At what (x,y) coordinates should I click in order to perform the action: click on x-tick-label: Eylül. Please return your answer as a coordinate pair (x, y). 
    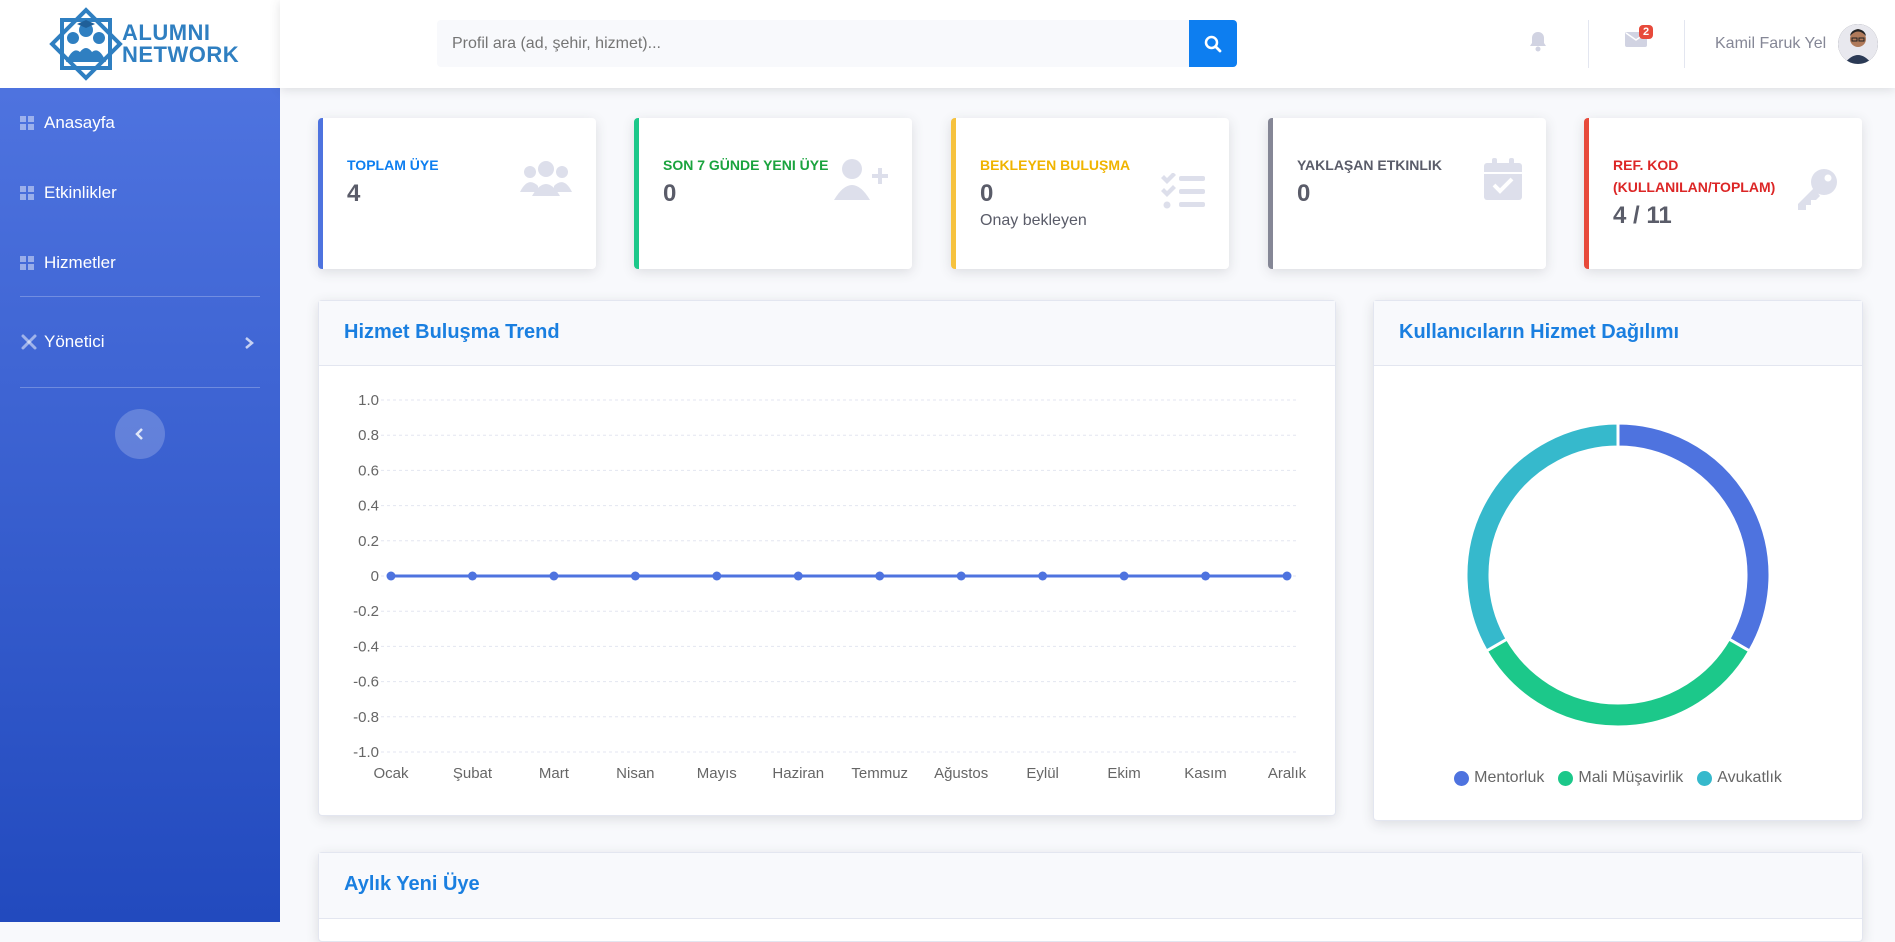
    Looking at the image, I should click on (1042, 773).